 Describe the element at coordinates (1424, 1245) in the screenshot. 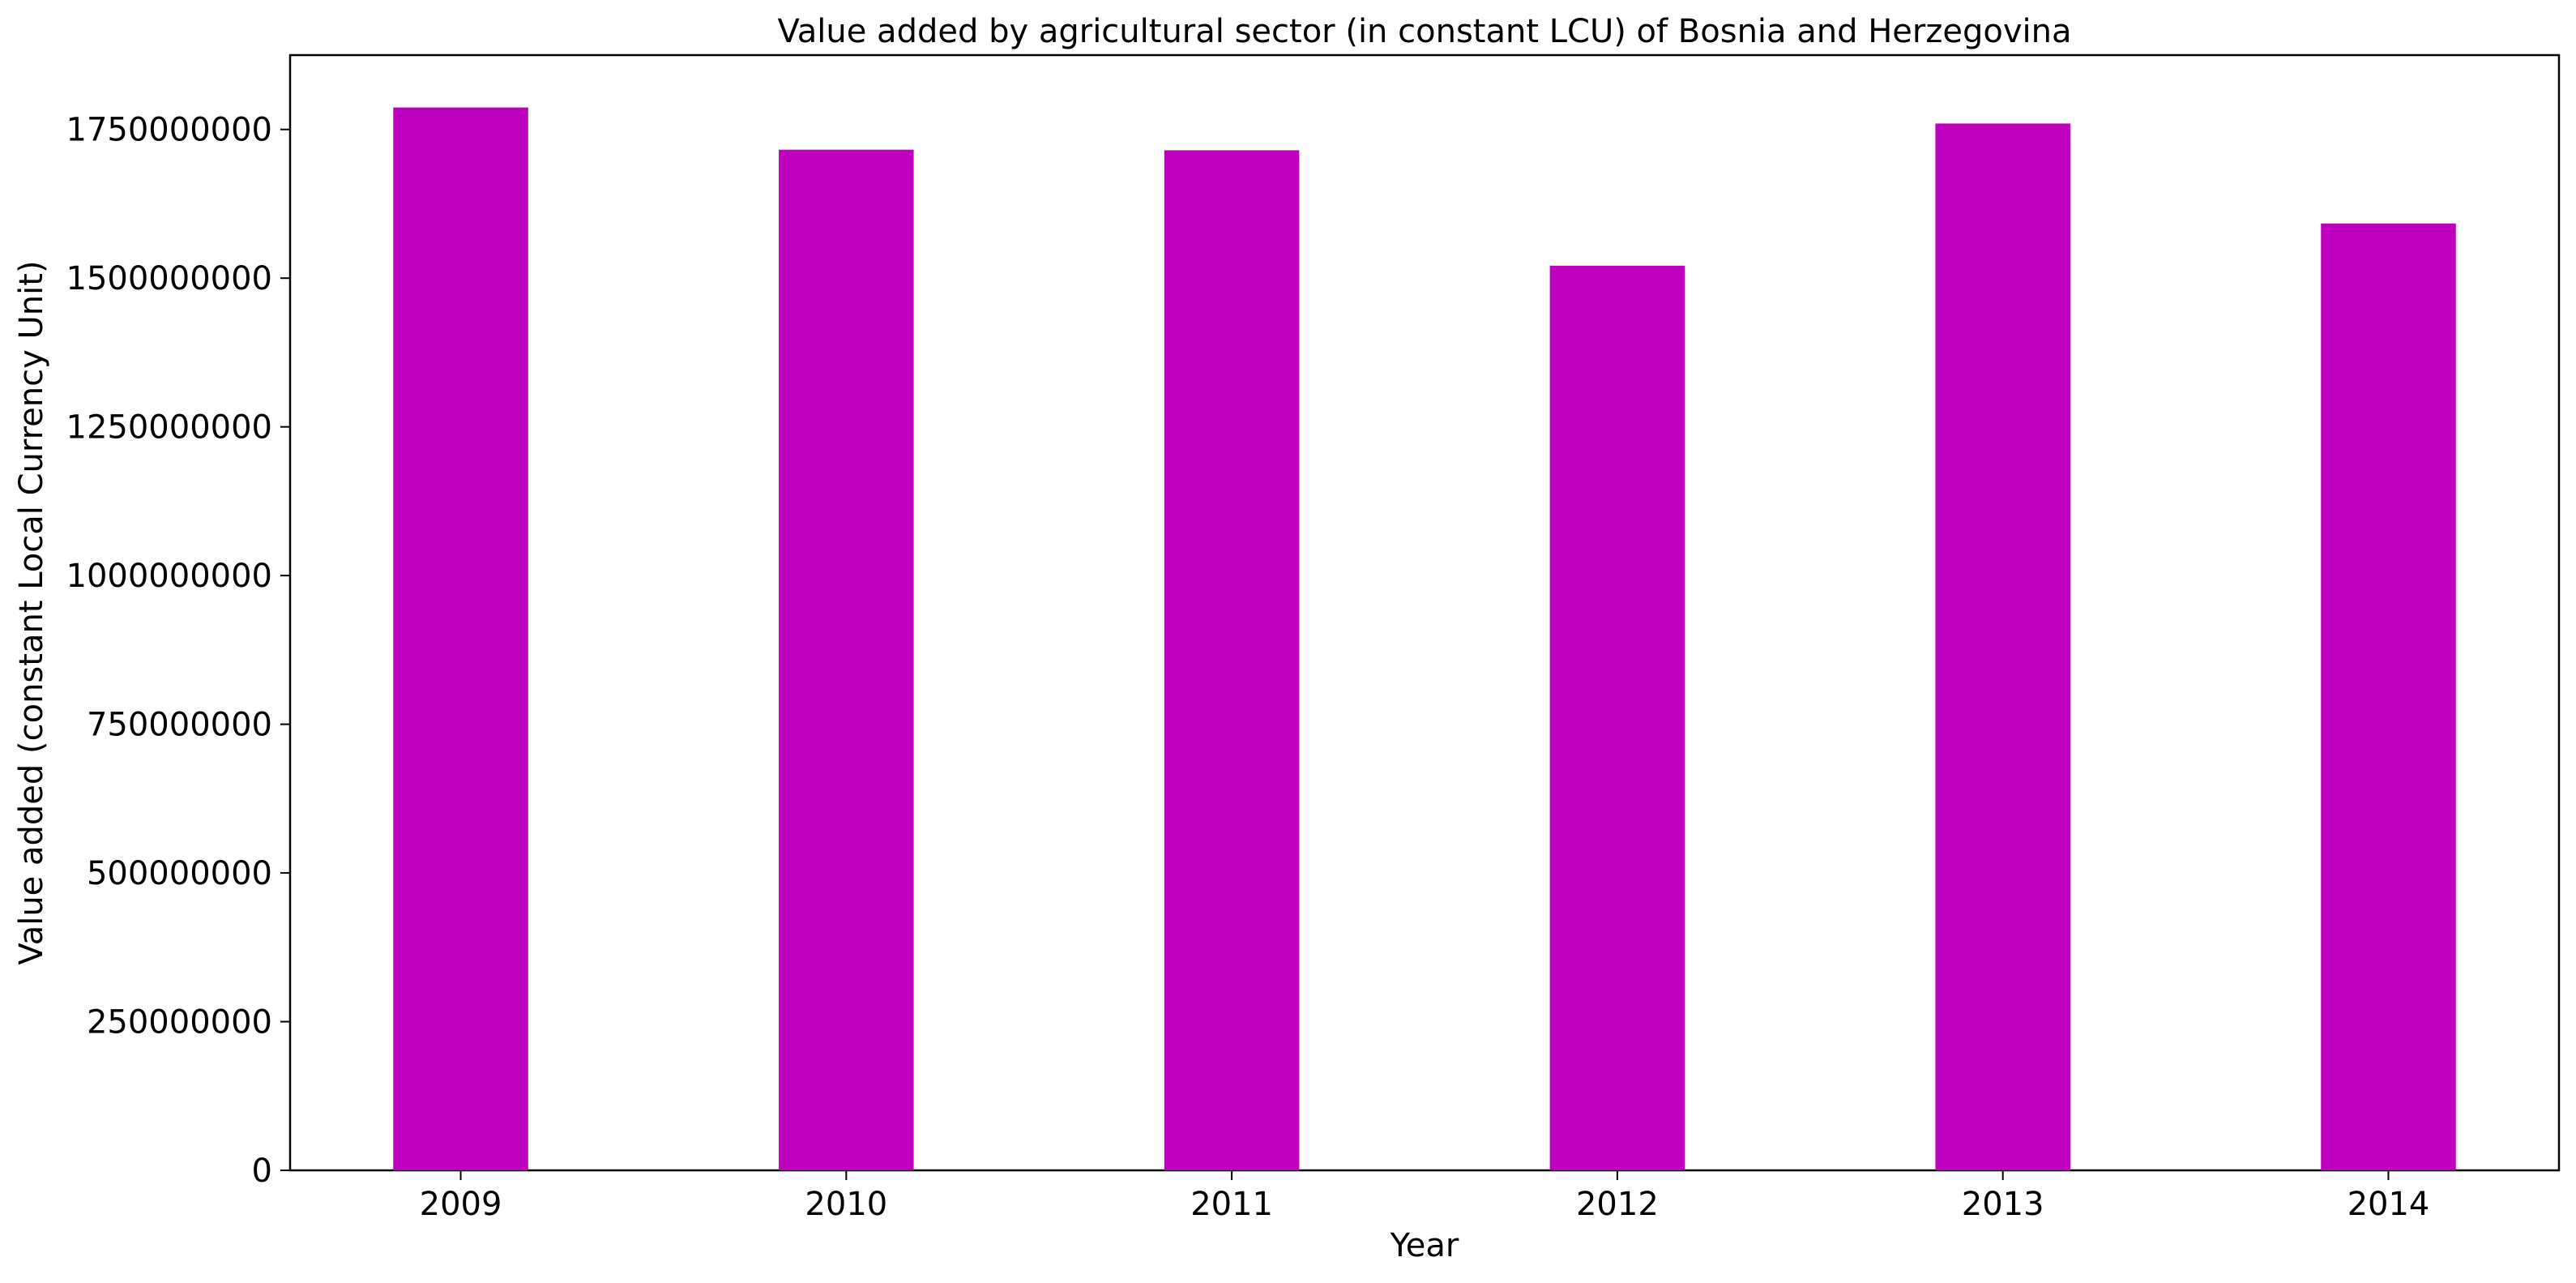

I see `x-axis-label: Year` at that location.